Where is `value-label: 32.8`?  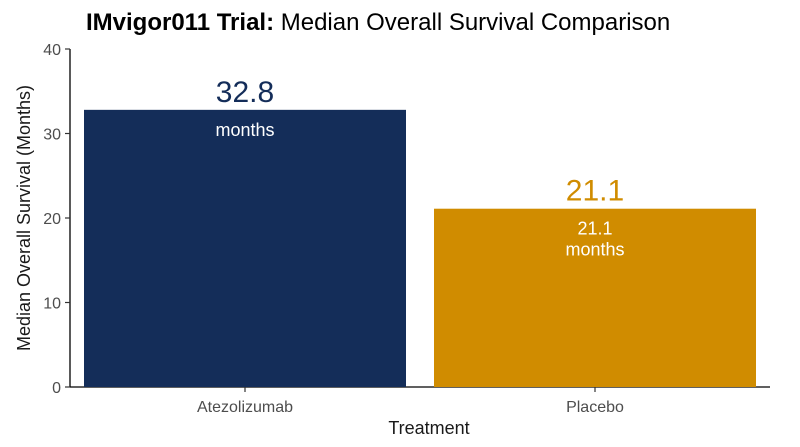 value-label: 32.8 is located at coordinates (245, 92).